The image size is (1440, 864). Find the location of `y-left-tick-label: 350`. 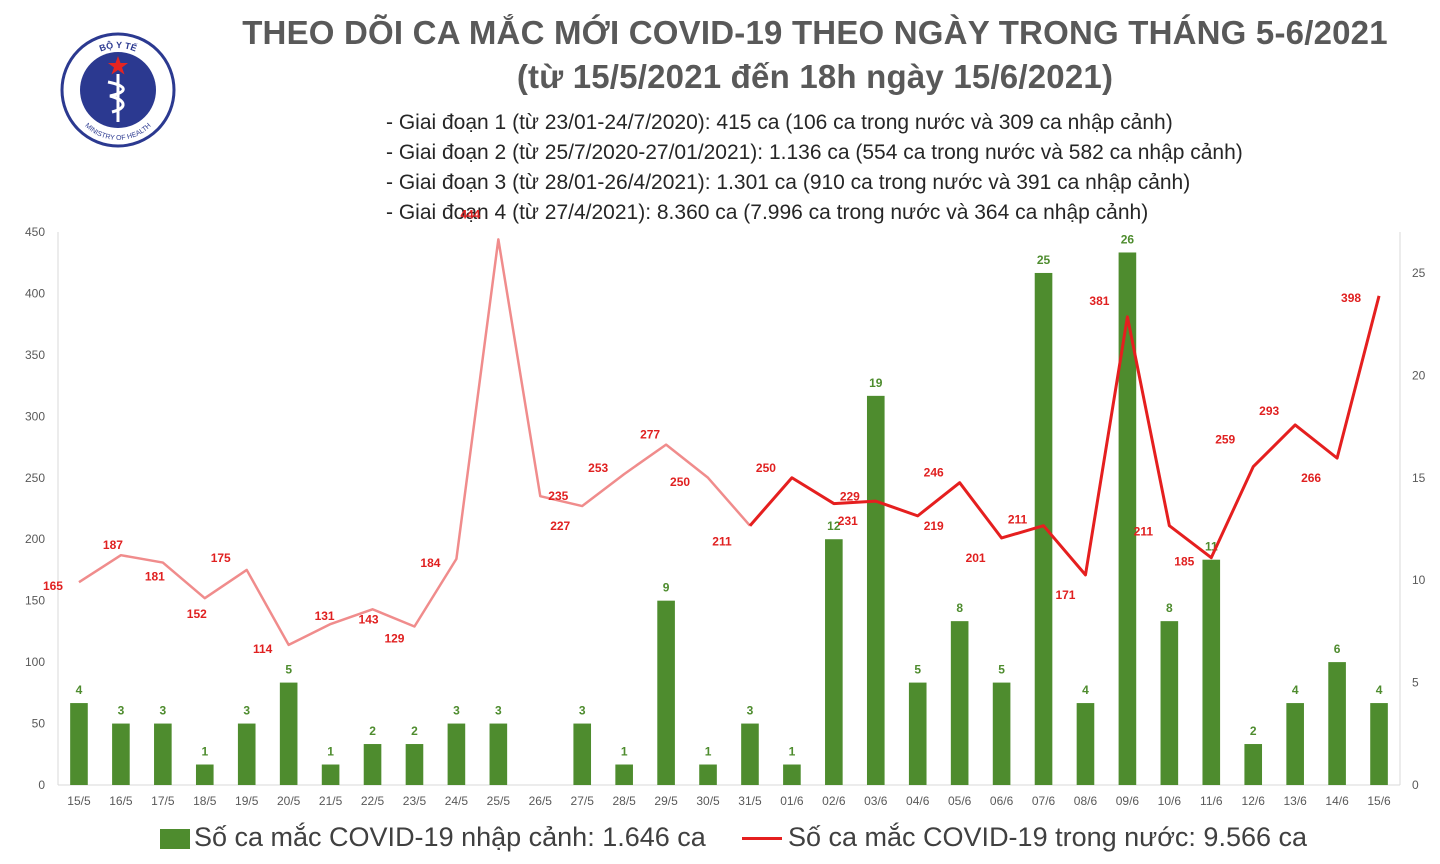

y-left-tick-label: 350 is located at coordinates (35, 355).